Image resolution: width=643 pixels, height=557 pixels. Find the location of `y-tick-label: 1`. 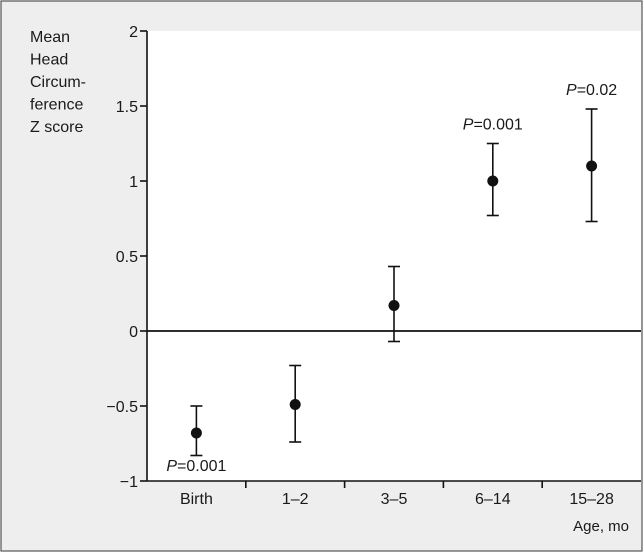

y-tick-label: 1 is located at coordinates (133, 182).